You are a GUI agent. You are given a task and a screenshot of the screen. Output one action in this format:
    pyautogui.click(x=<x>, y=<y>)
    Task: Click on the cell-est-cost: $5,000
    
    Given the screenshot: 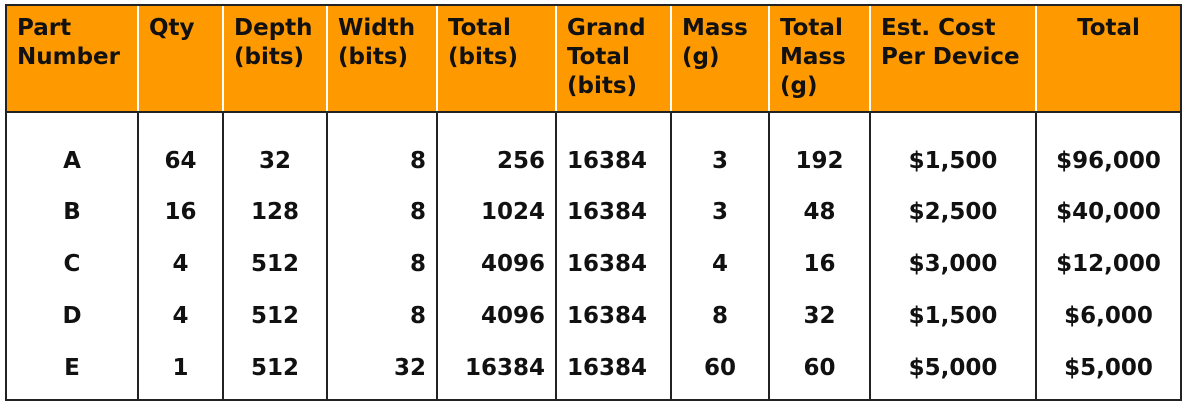 What is the action you would take?
    pyautogui.click(x=952, y=371)
    